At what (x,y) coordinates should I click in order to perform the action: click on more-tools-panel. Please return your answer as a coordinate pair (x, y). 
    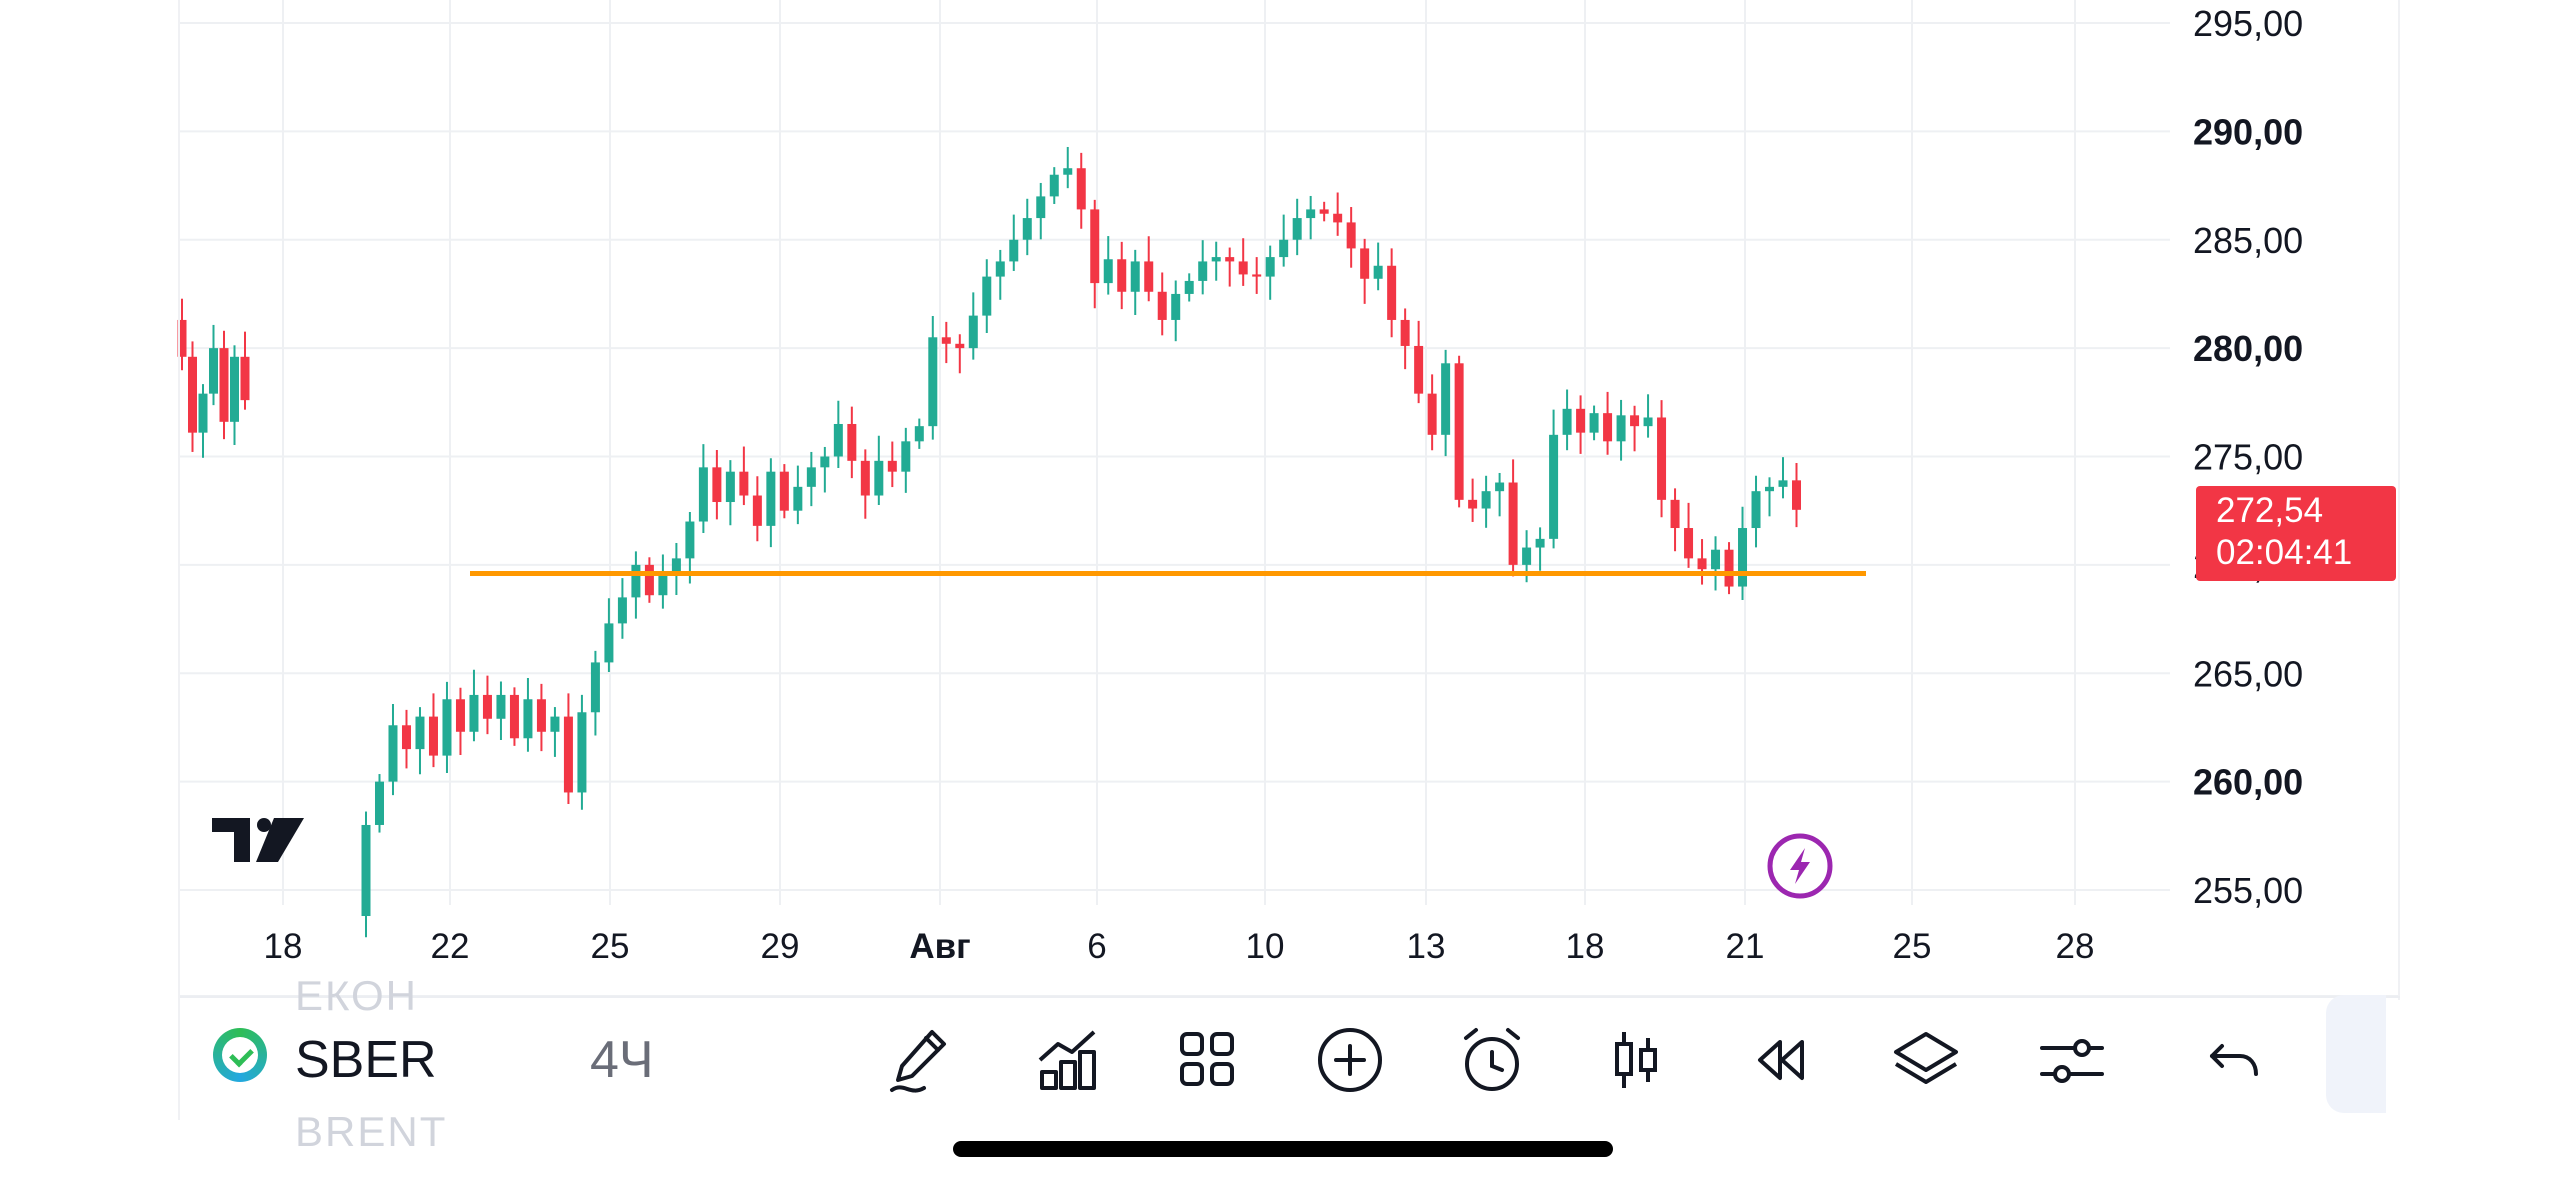
    Looking at the image, I should click on (2356, 1054).